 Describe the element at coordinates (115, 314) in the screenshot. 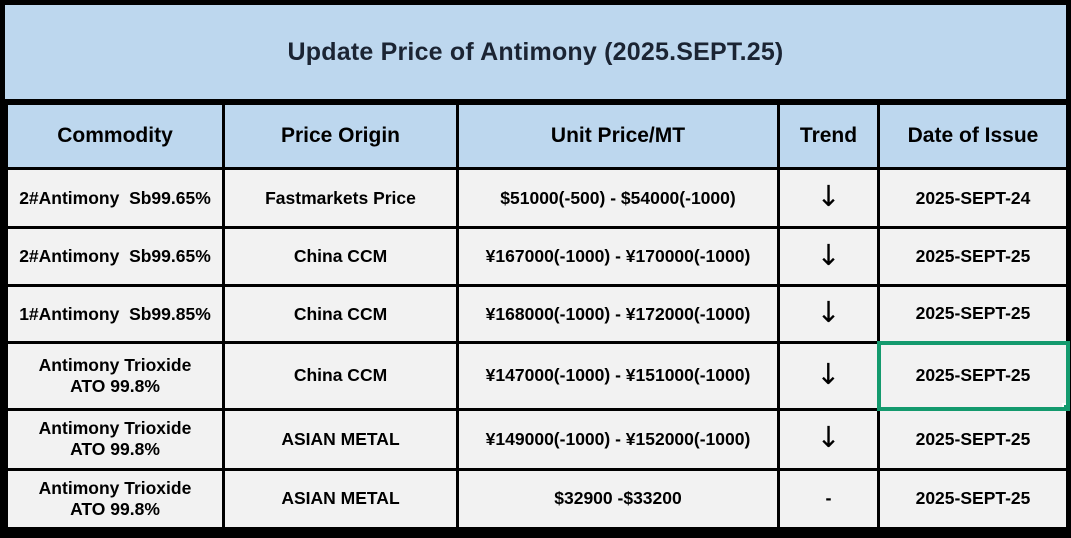

I see `cell-commodity: 1#Antimony Sb99.85%` at that location.